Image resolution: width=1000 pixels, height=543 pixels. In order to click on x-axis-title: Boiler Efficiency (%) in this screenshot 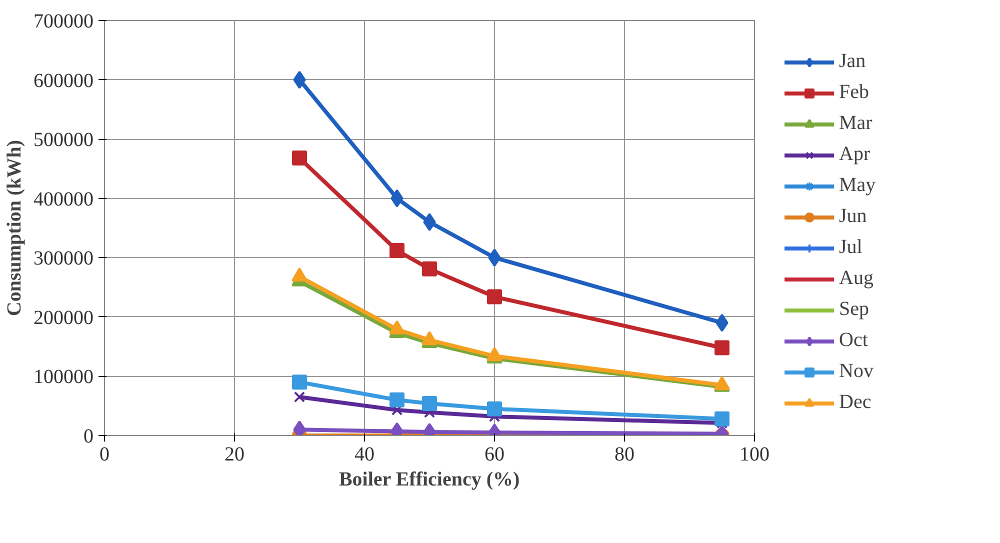, I will do `click(429, 479)`.